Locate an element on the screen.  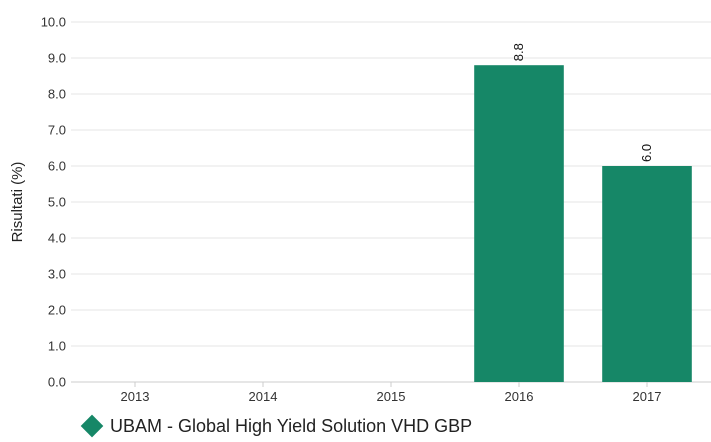
y-tick-label: 3.0 is located at coordinates (57, 274).